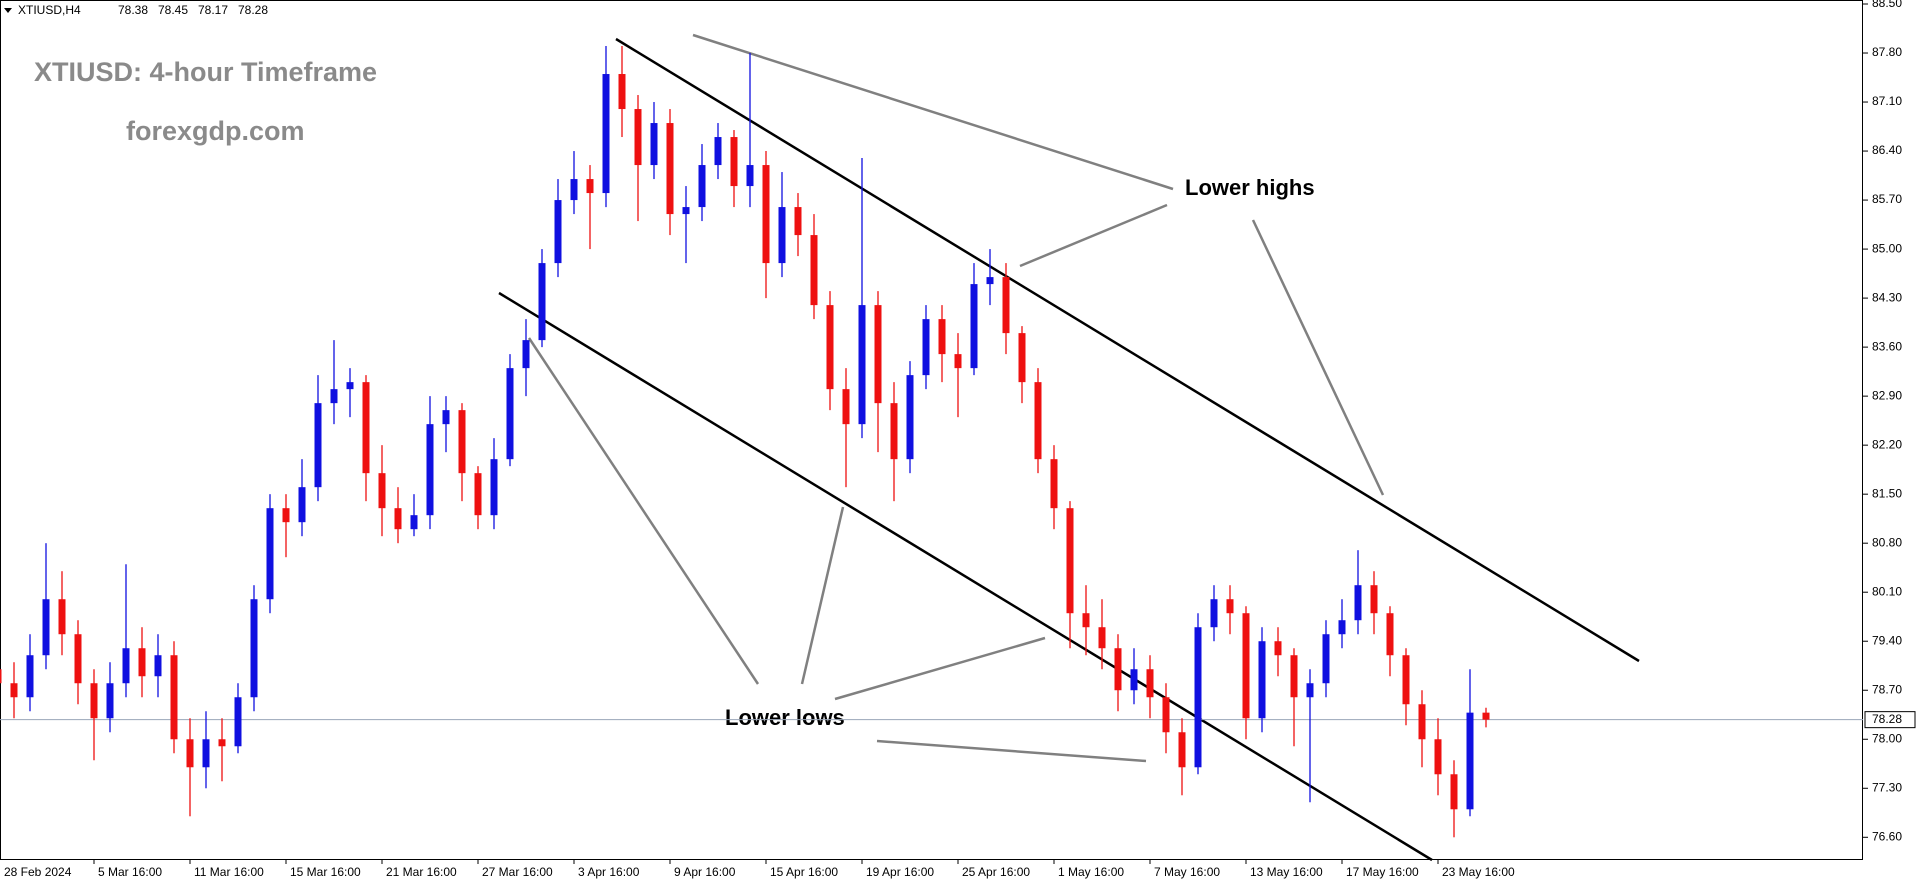  I want to click on price-tag, so click(1890, 720).